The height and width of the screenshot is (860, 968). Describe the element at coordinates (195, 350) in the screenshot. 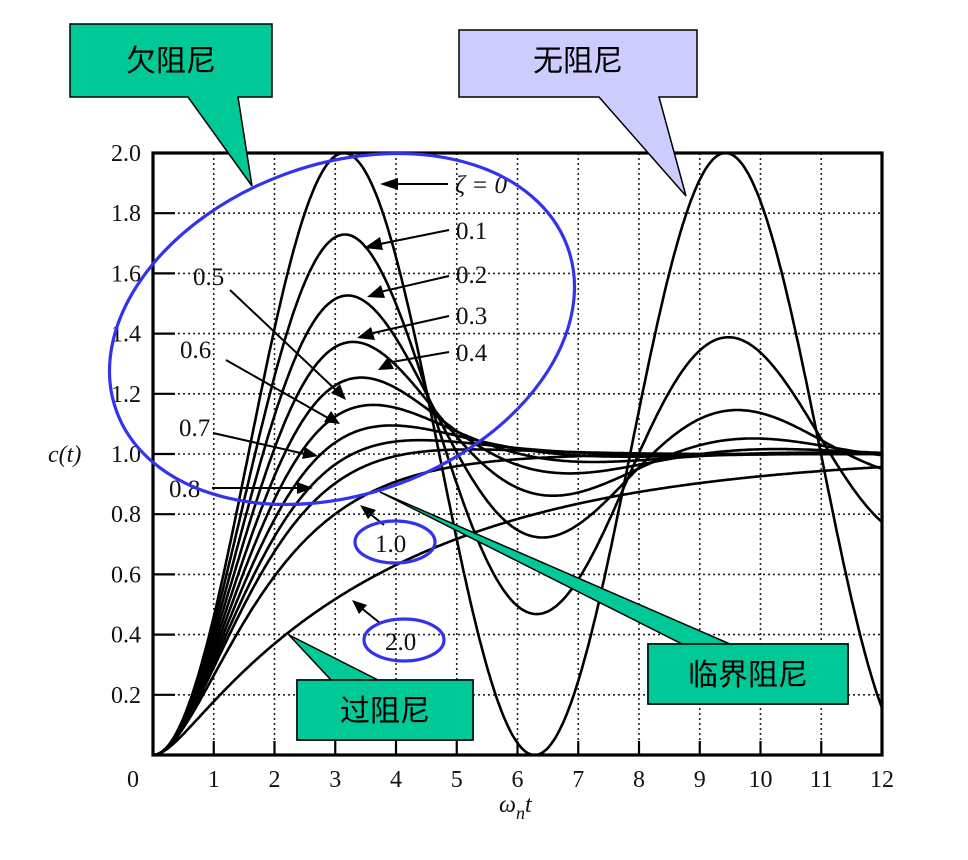

I see `zeta-label-0-6: 0.6` at that location.